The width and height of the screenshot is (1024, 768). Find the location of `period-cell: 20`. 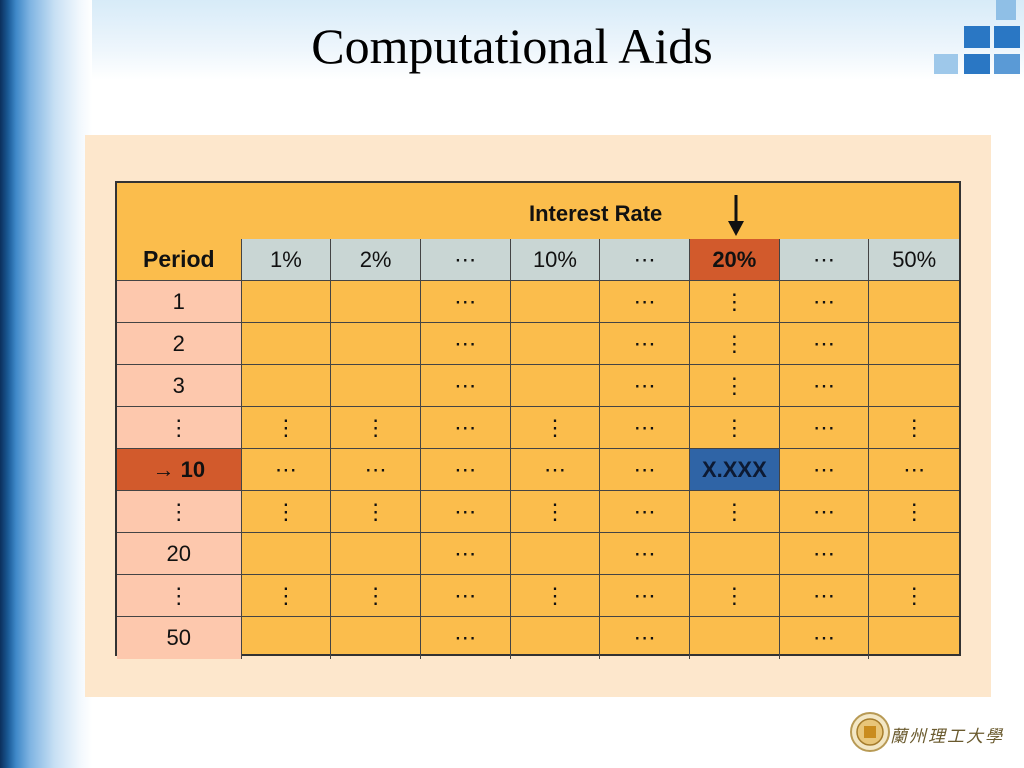

period-cell: 20 is located at coordinates (179, 554).